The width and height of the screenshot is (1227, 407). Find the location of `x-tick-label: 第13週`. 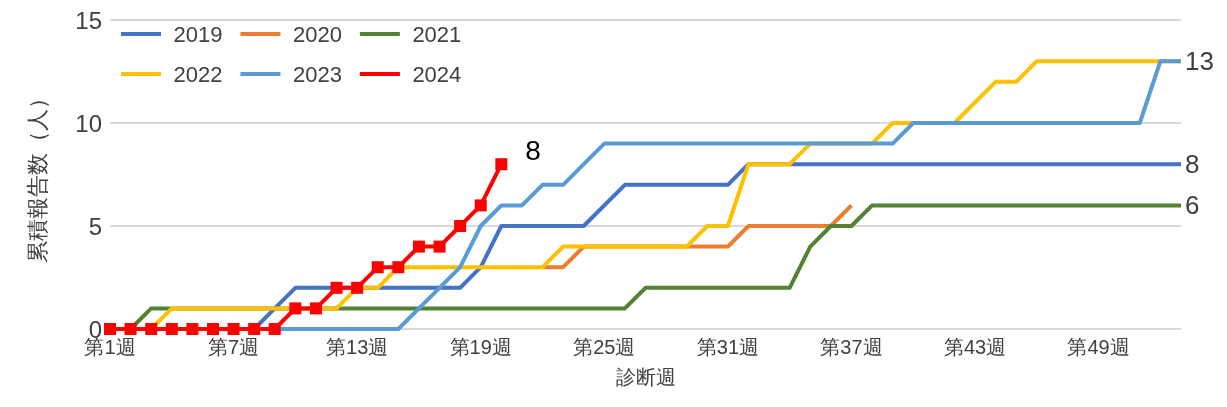

x-tick-label: 第13週 is located at coordinates (357, 347).